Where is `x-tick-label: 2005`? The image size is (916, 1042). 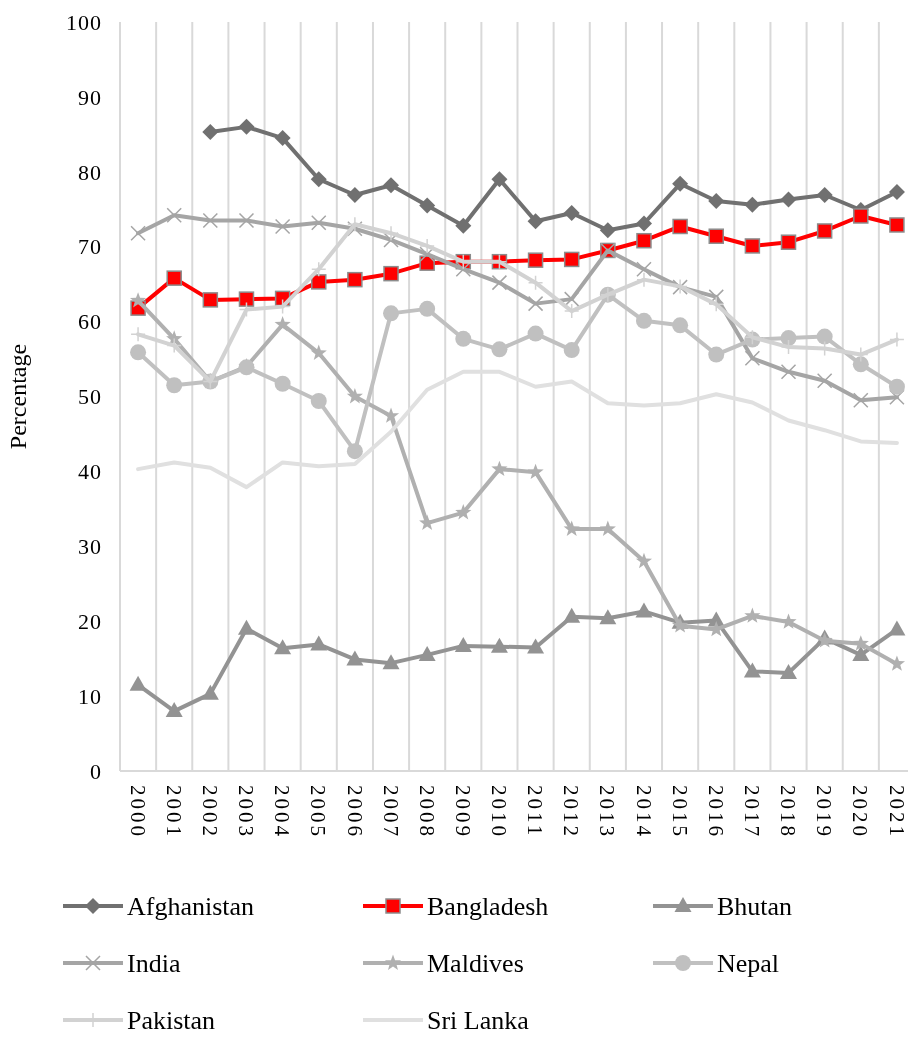 x-tick-label: 2005 is located at coordinates (318, 812).